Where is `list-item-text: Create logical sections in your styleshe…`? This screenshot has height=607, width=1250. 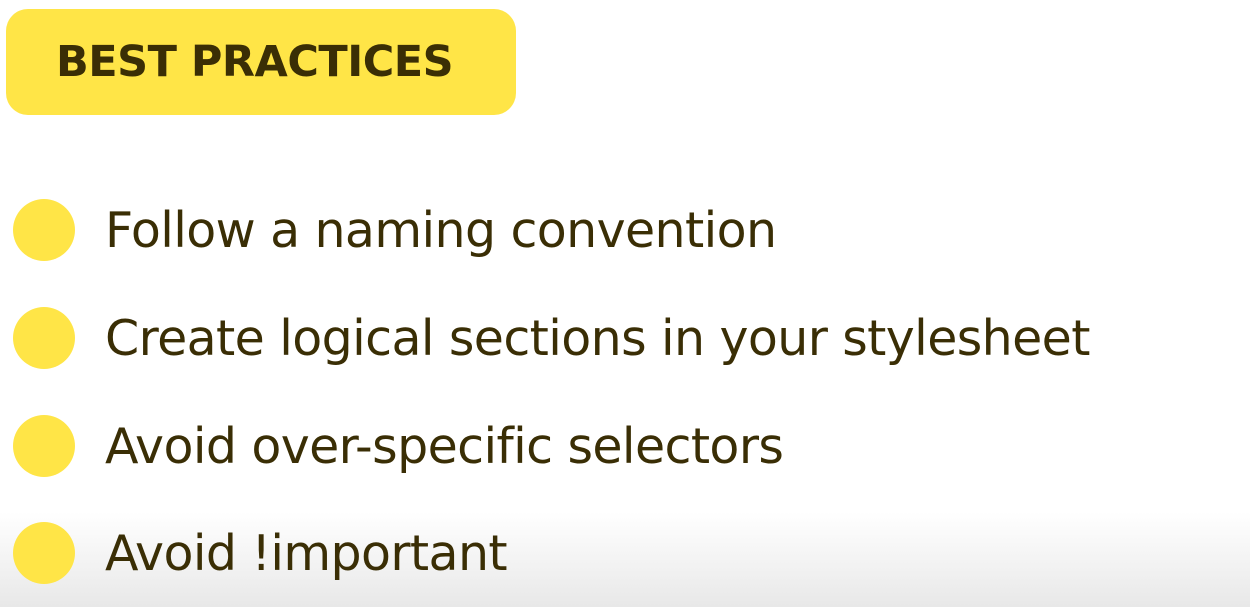 list-item-text: Create logical sections in your styleshe… is located at coordinates (597, 338).